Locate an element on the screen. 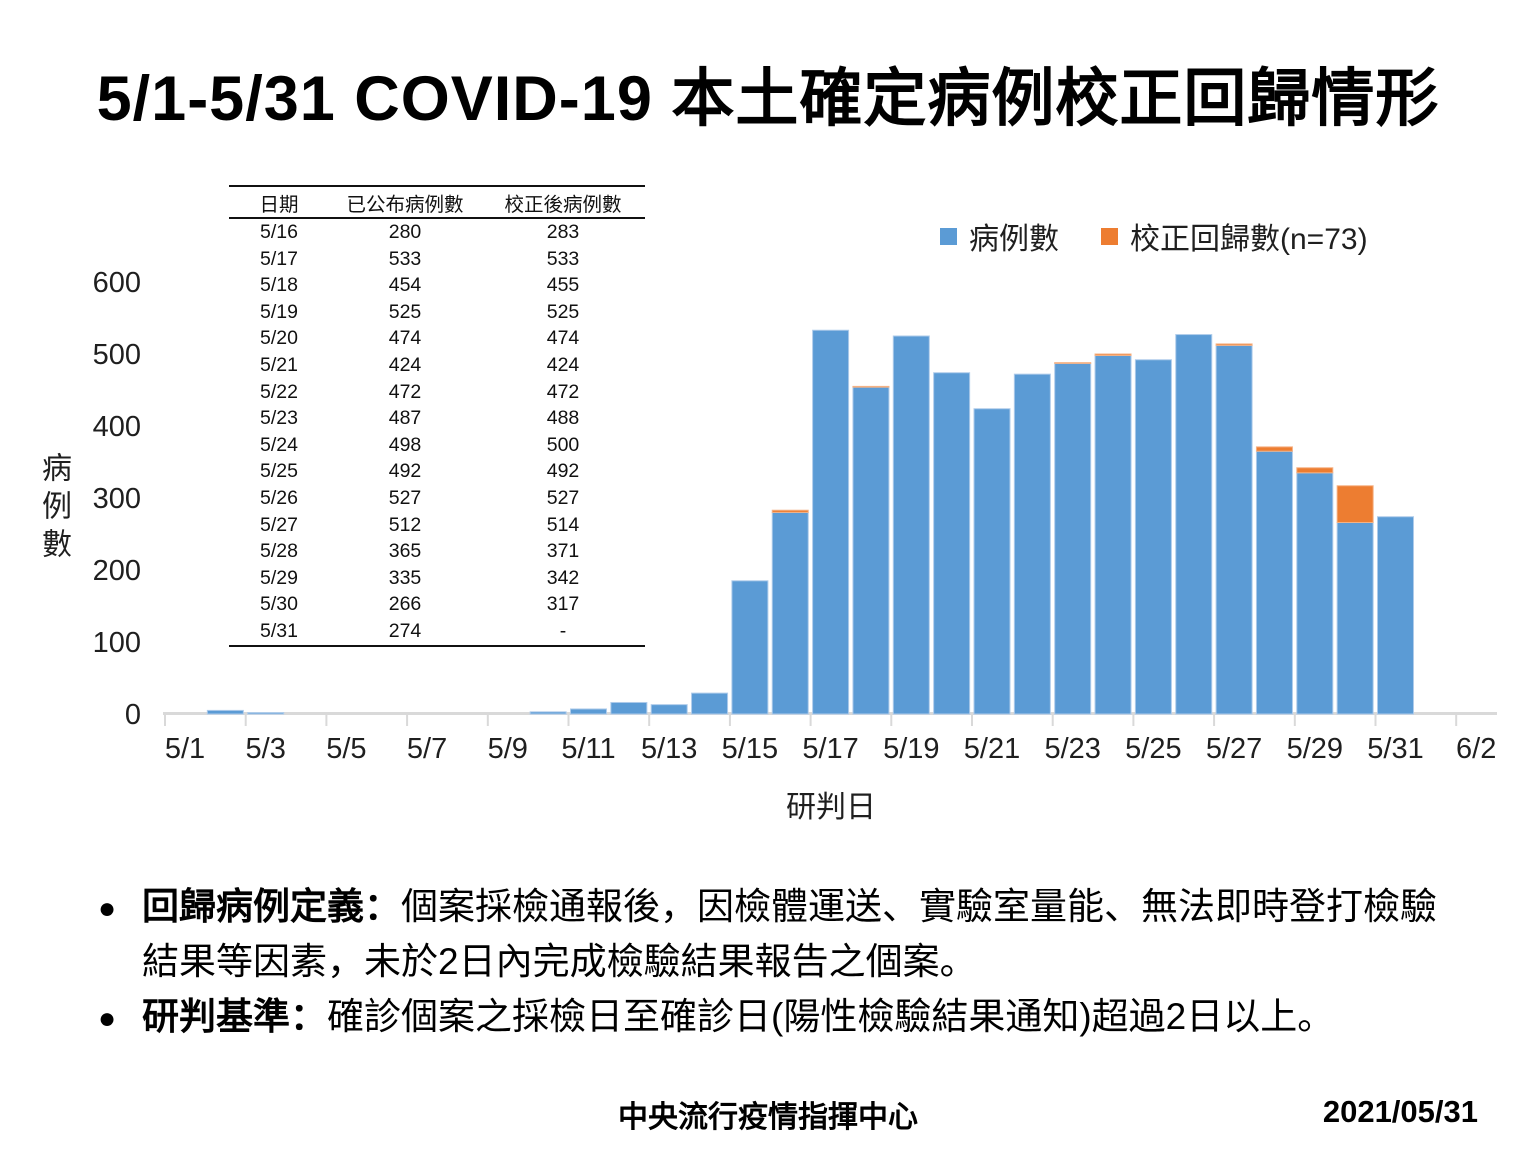 Image resolution: width=1536 pixels, height=1152 pixels. table-header-row: 日期 已公布病例數 校正後病例數 is located at coordinates (437, 202).